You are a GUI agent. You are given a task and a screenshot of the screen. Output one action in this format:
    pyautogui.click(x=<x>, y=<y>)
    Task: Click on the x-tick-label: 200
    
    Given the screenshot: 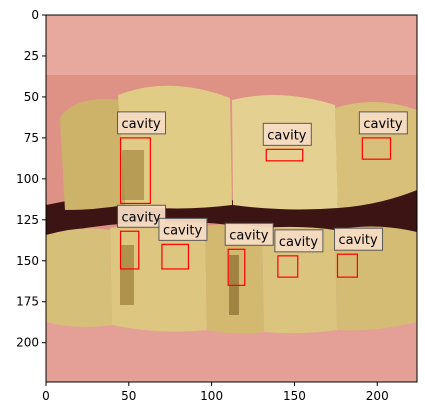 What is the action you would take?
    pyautogui.click(x=377, y=396)
    